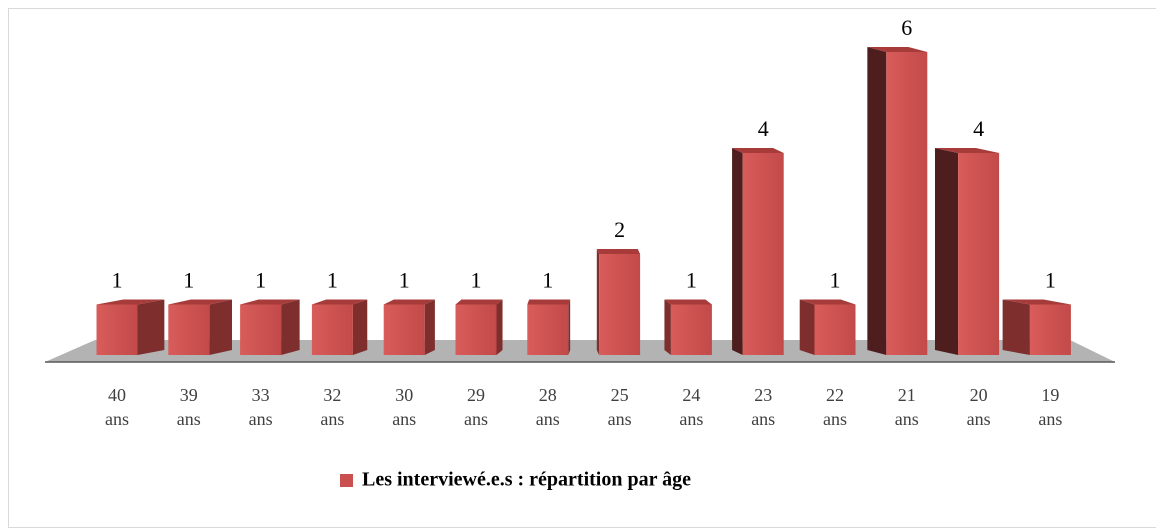  I want to click on x-tick-label: 19 ans, so click(1050, 407).